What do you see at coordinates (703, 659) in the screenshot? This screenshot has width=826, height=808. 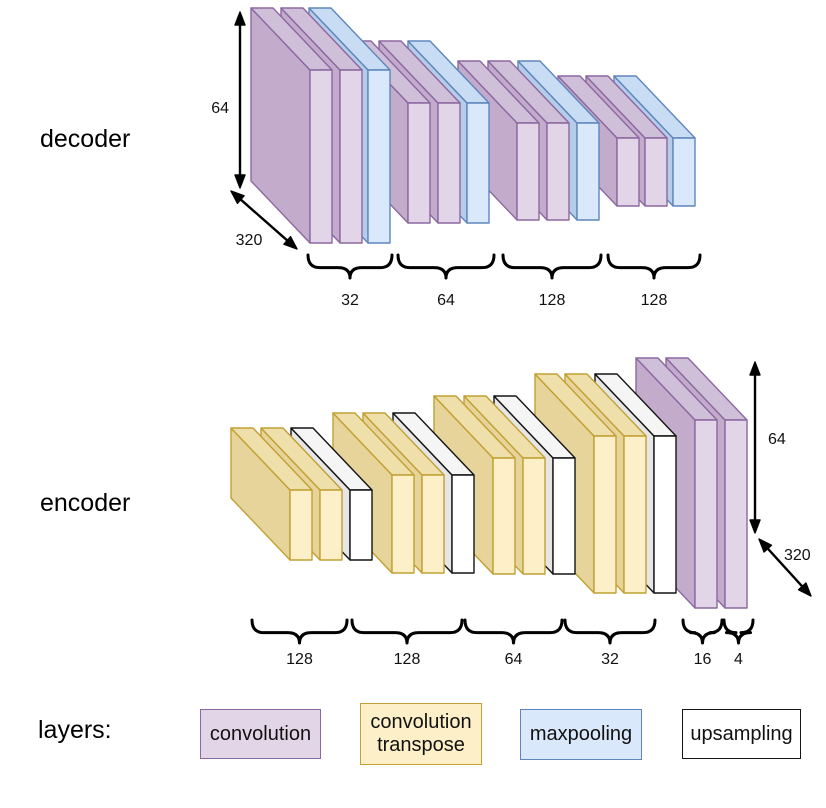 I see `channel-count-label: 16` at bounding box center [703, 659].